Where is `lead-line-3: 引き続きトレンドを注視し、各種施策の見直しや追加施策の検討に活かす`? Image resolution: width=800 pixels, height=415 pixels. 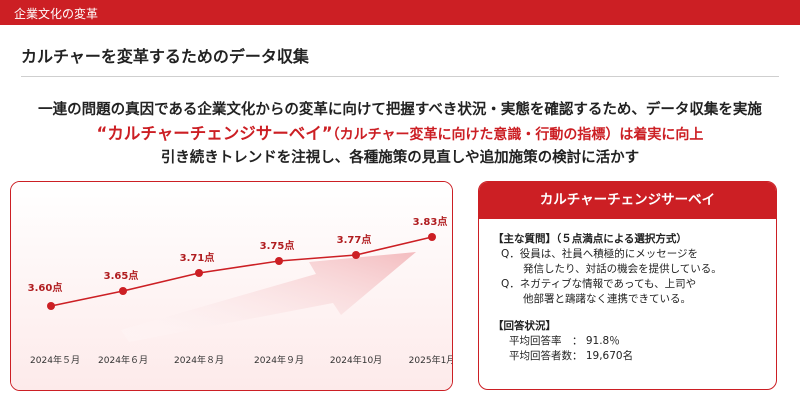
lead-line-3: 引き続きトレンドを注視し、各種施策の見直しや追加施策の検討に活かす is located at coordinates (400, 158).